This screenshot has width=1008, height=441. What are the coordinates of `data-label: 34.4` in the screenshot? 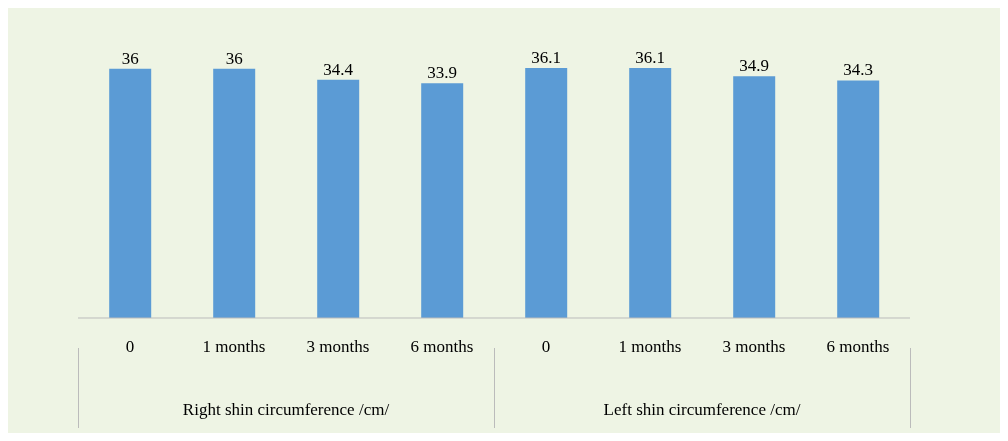 It's located at (338, 69).